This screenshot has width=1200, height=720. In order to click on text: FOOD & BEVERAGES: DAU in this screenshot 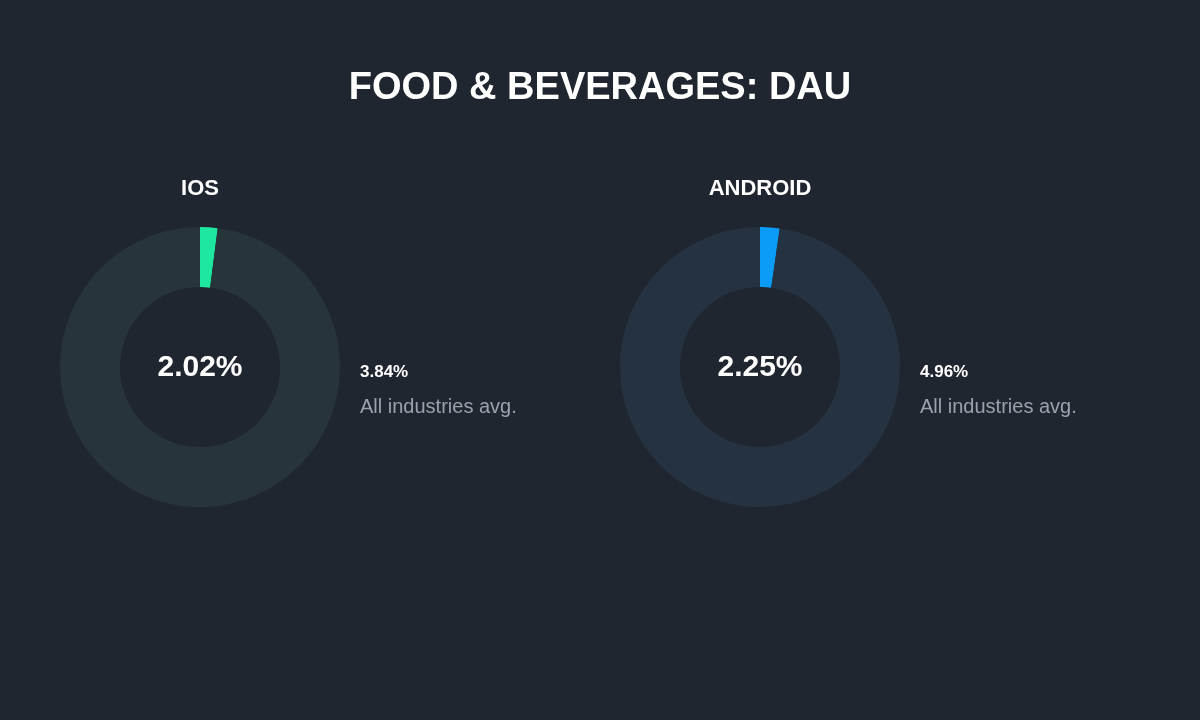, I will do `click(600, 86)`.